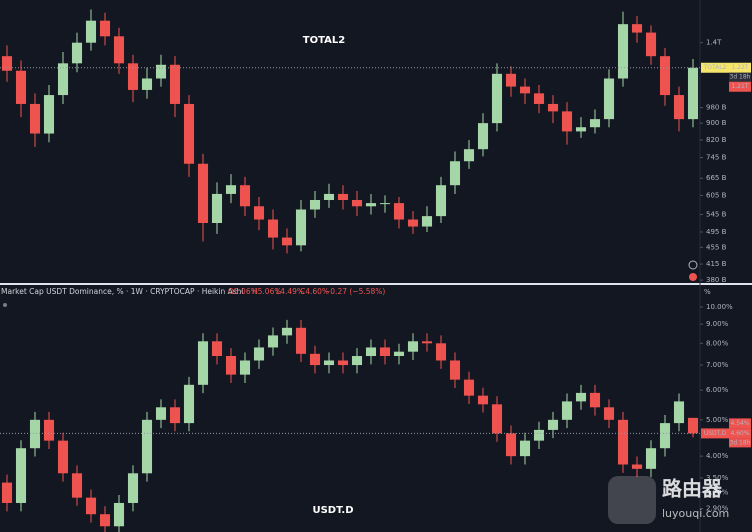 Image resolution: width=752 pixels, height=532 pixels. What do you see at coordinates (717, 420) in the screenshot?
I see `y-tick-label: 5.00%` at bounding box center [717, 420].